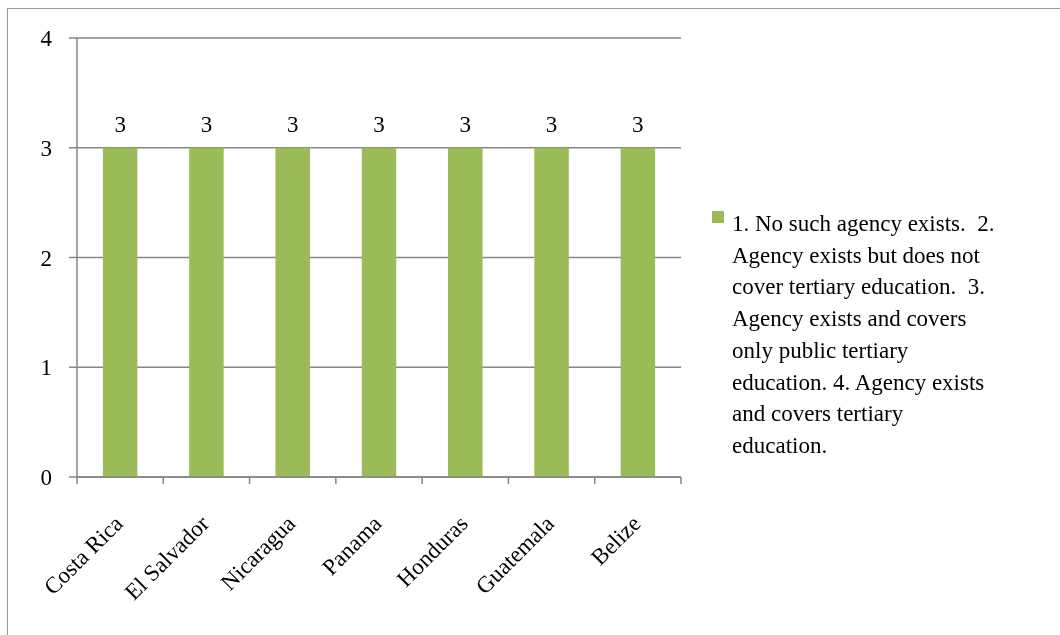  I want to click on legend-label: 1. No such agency exists. 2. Agency exists but does not cover tertiary education. 3. Agency exists and covers only public tertiary education. 4. Agency exists and covers tertiary education., so click(863, 334).